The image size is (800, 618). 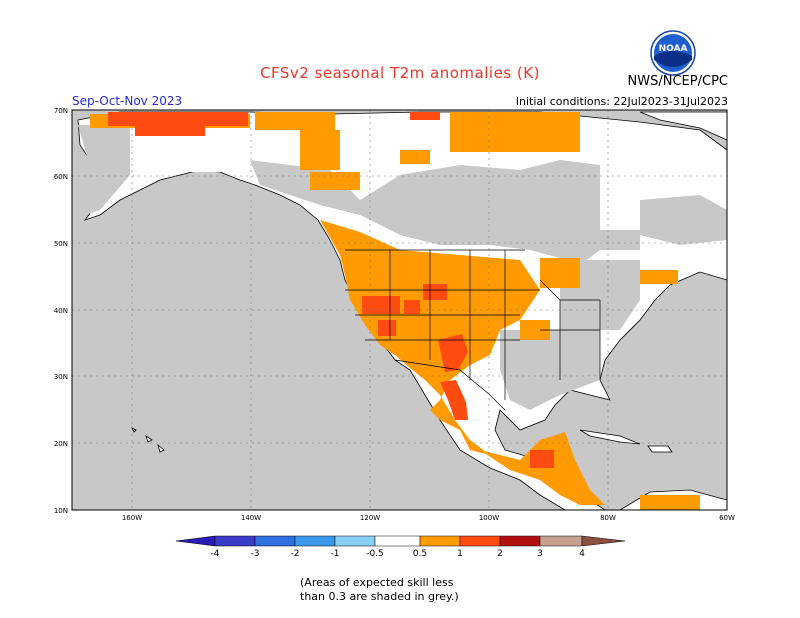 What do you see at coordinates (61, 444) in the screenshot?
I see `lat-label: 20N` at bounding box center [61, 444].